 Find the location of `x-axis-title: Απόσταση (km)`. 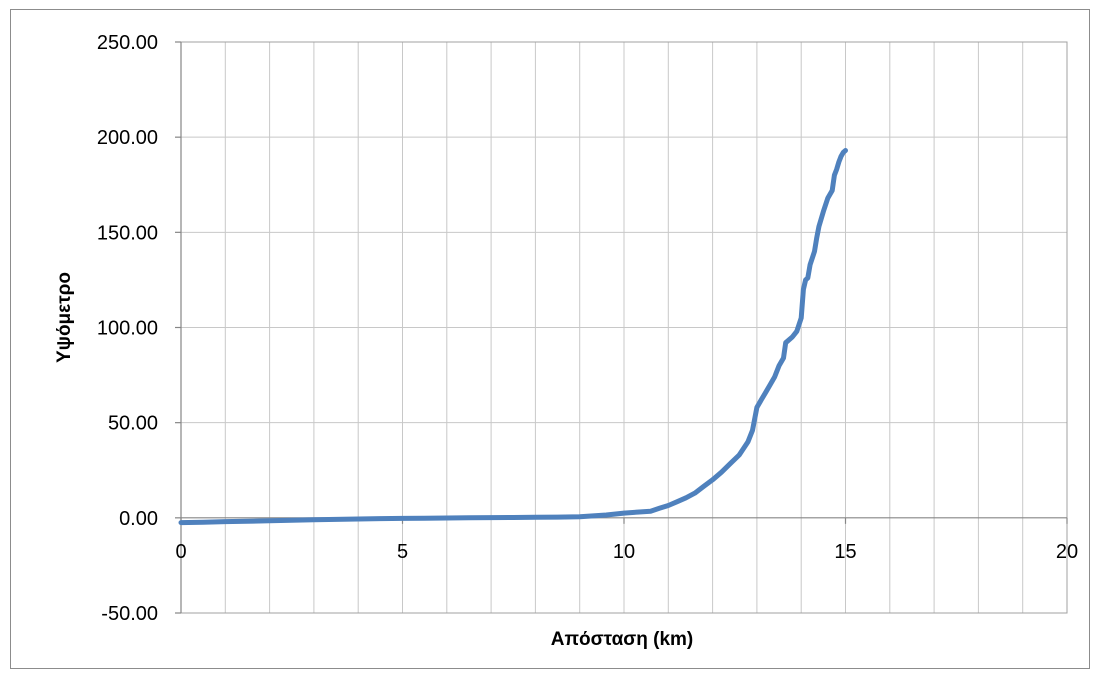

x-axis-title: Απόσταση (km) is located at coordinates (622, 639).